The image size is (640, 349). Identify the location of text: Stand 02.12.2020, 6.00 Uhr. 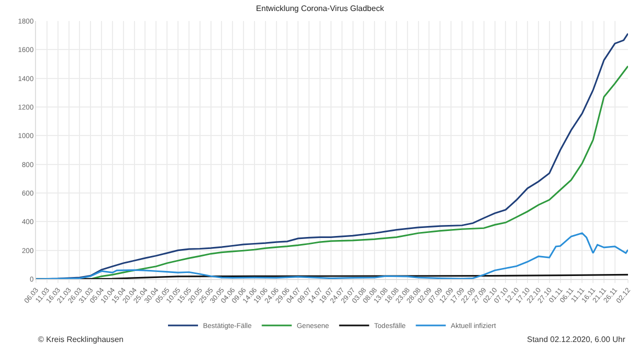
(576, 339).